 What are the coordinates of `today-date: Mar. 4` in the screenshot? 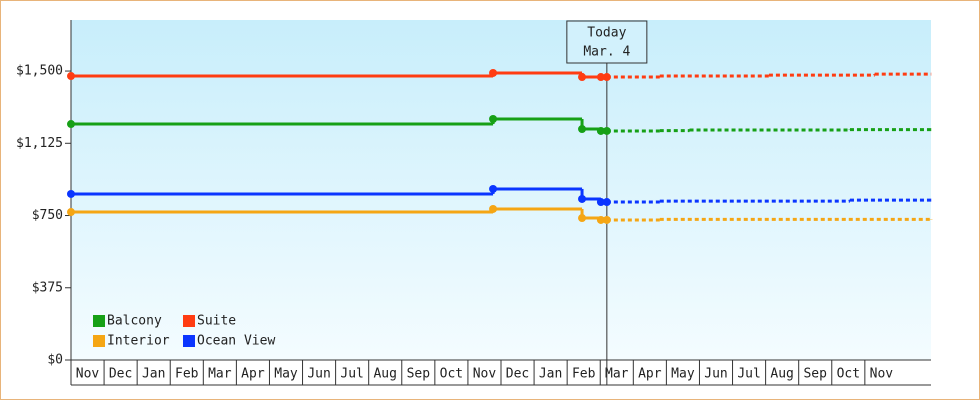 It's located at (606, 52).